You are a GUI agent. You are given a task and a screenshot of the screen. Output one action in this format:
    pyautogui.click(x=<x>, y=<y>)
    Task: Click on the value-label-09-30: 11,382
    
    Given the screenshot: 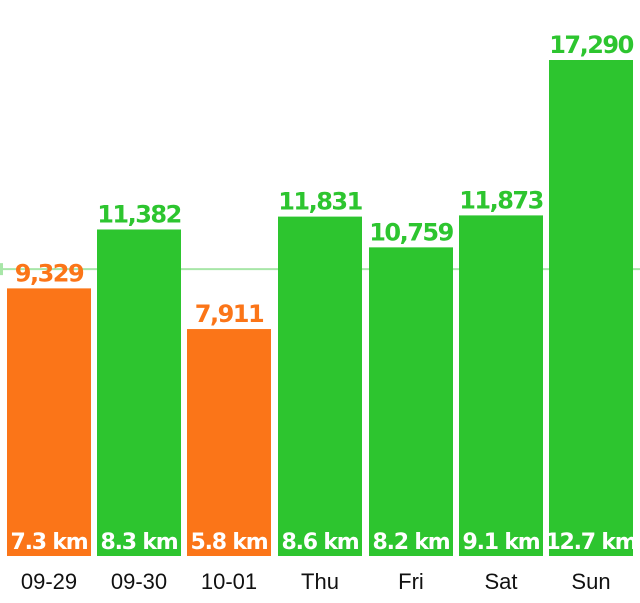 What is the action you would take?
    pyautogui.click(x=139, y=214)
    